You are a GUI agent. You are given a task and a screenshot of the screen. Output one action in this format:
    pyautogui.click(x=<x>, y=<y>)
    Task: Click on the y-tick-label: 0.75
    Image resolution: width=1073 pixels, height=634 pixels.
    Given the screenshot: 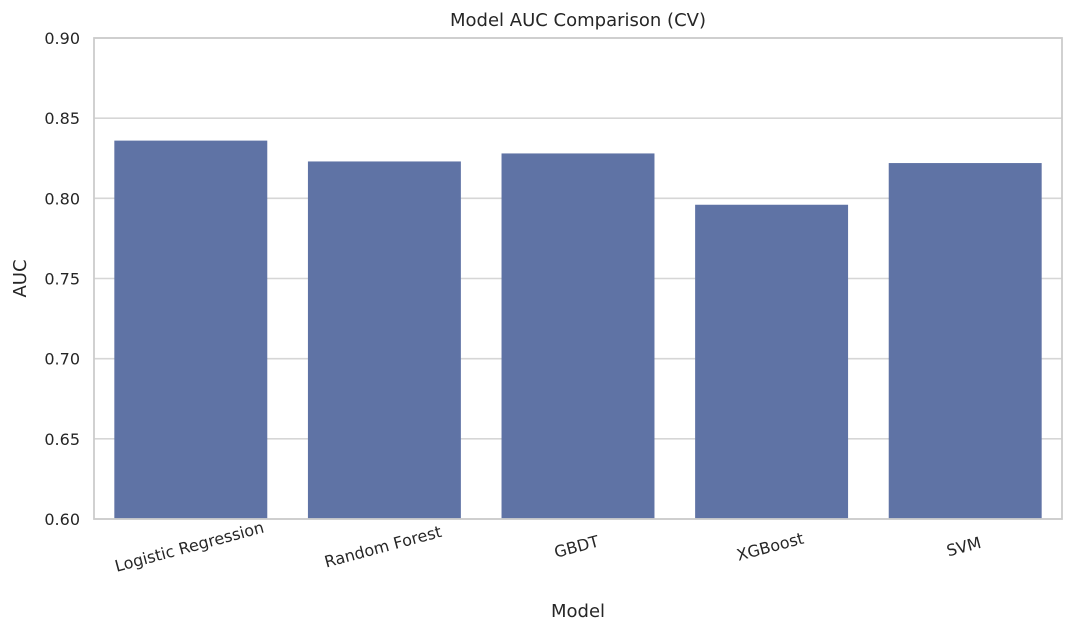 What is the action you would take?
    pyautogui.click(x=62, y=279)
    